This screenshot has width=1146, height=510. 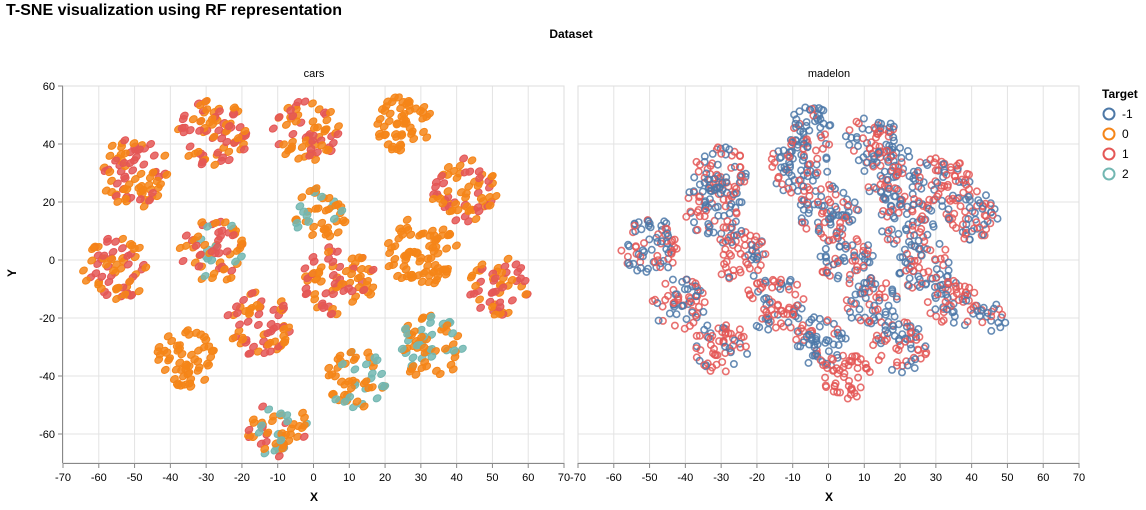 What do you see at coordinates (49, 203) in the screenshot?
I see `y-tick-label: 20` at bounding box center [49, 203].